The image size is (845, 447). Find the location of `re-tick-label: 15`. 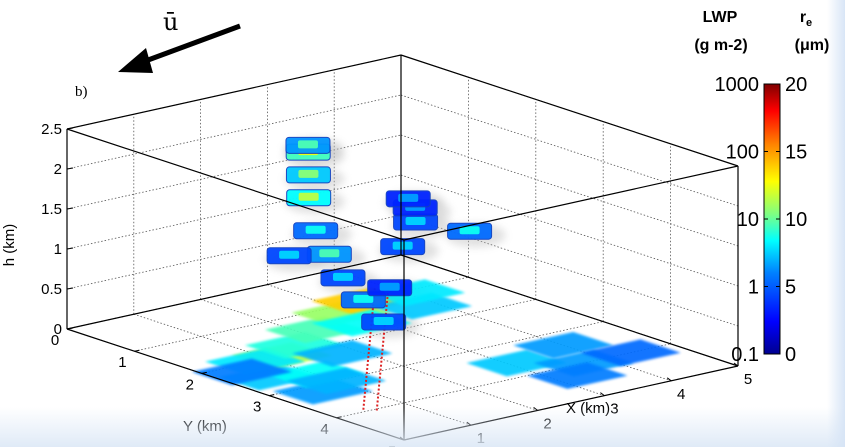

re-tick-label: 15 is located at coordinates (796, 153).